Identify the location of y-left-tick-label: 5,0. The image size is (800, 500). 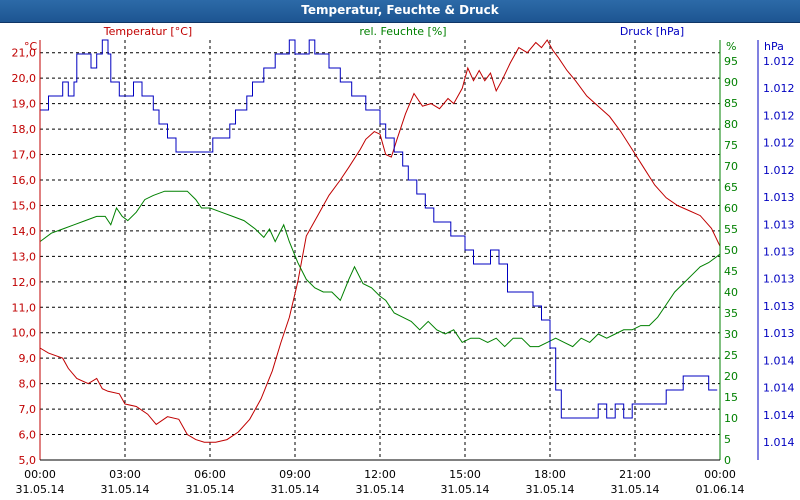
(28, 460).